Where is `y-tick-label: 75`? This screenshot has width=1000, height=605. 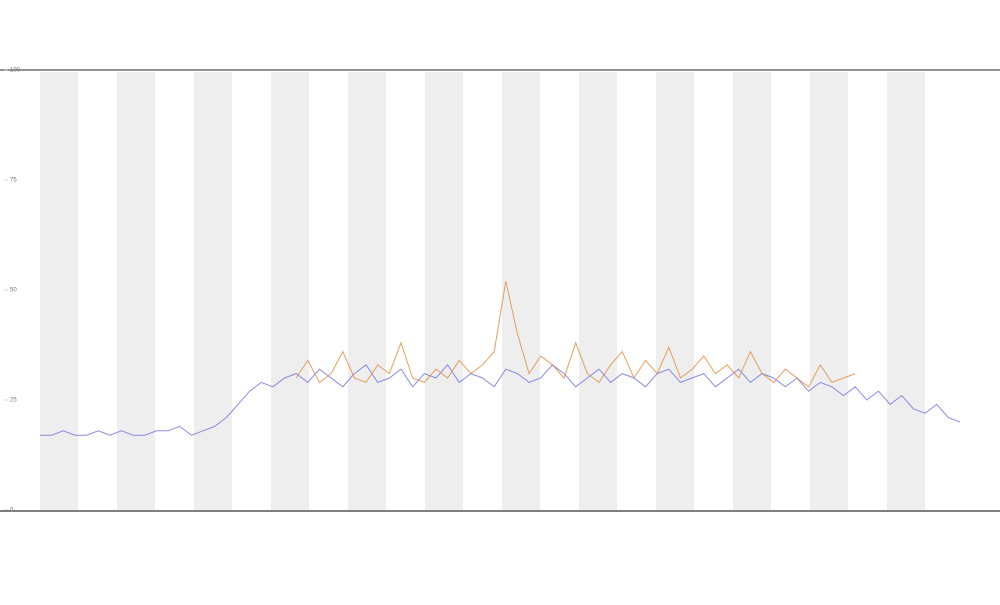 y-tick-label: 75 is located at coordinates (13, 181).